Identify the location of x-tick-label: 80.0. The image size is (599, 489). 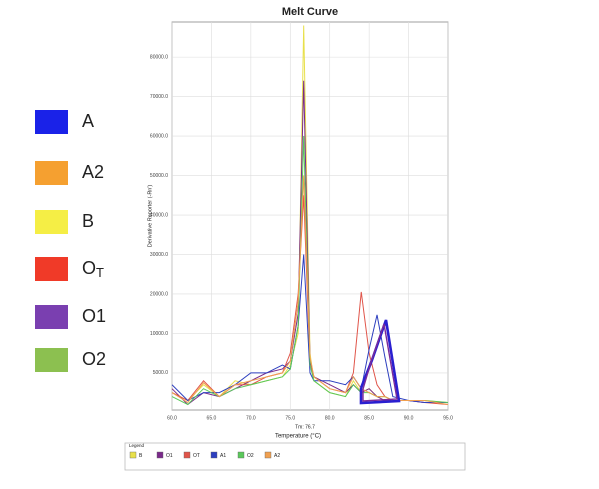
(330, 418).